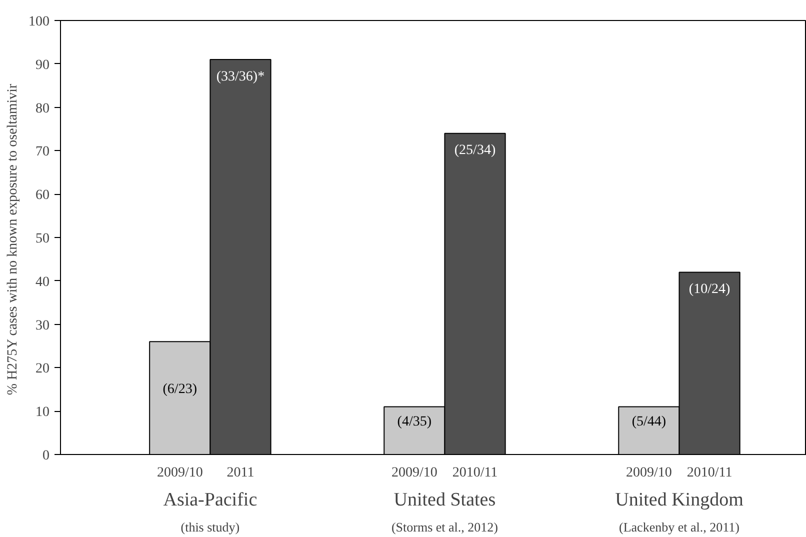  What do you see at coordinates (210, 500) in the screenshot?
I see `text: Asia-Pacific` at bounding box center [210, 500].